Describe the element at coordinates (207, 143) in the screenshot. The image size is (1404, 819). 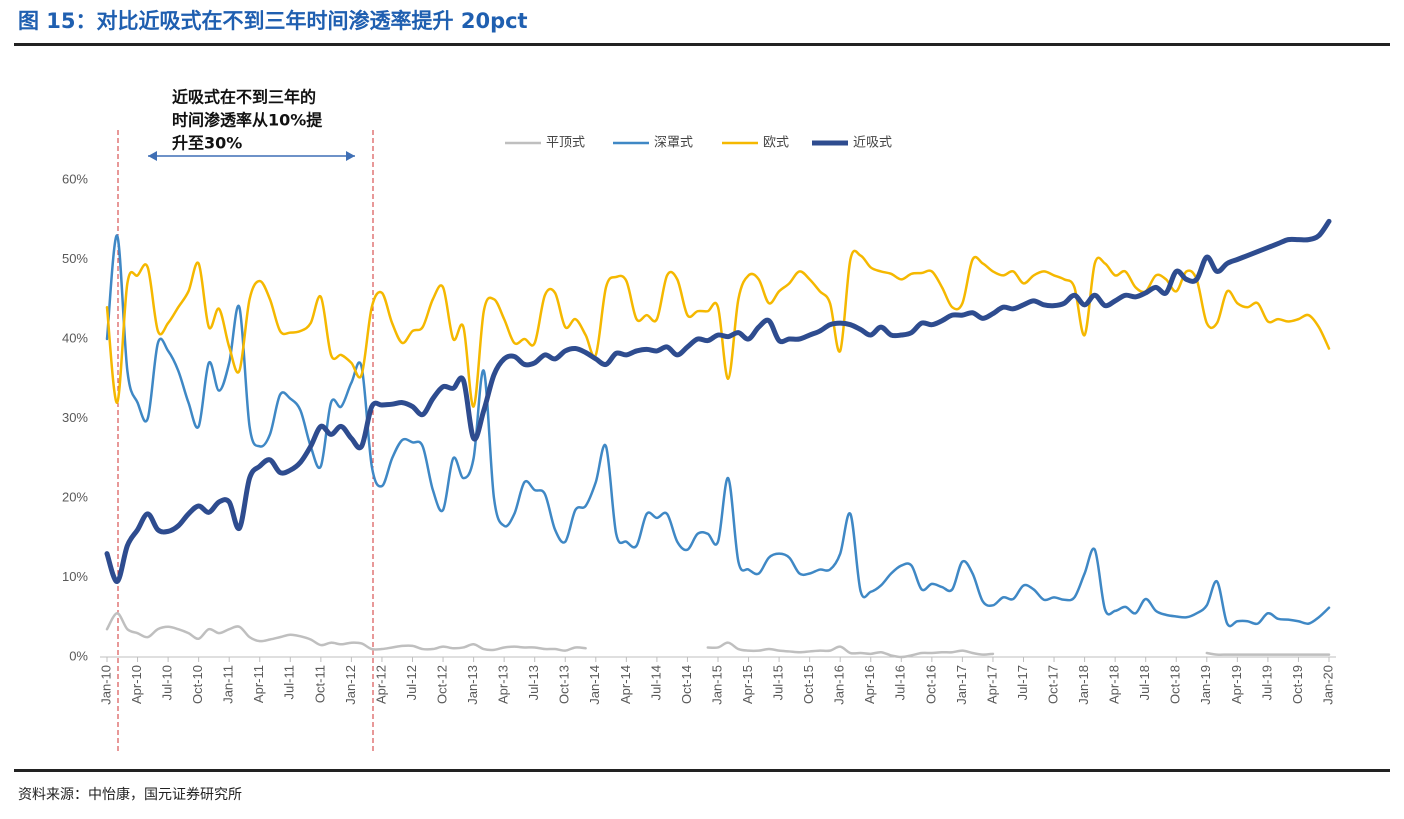
I see `annotation-line: 升至30%` at that location.